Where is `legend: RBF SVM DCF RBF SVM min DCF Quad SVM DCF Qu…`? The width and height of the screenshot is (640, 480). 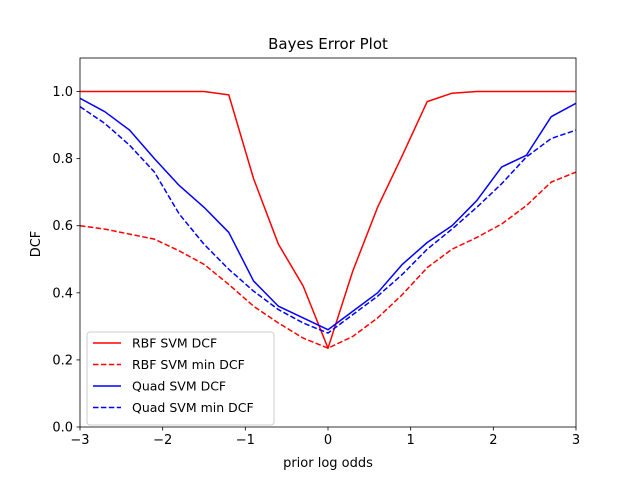 legend: RBF SVM DCF RBF SVM min DCF Quad SVM DCF Qu… is located at coordinates (180, 378).